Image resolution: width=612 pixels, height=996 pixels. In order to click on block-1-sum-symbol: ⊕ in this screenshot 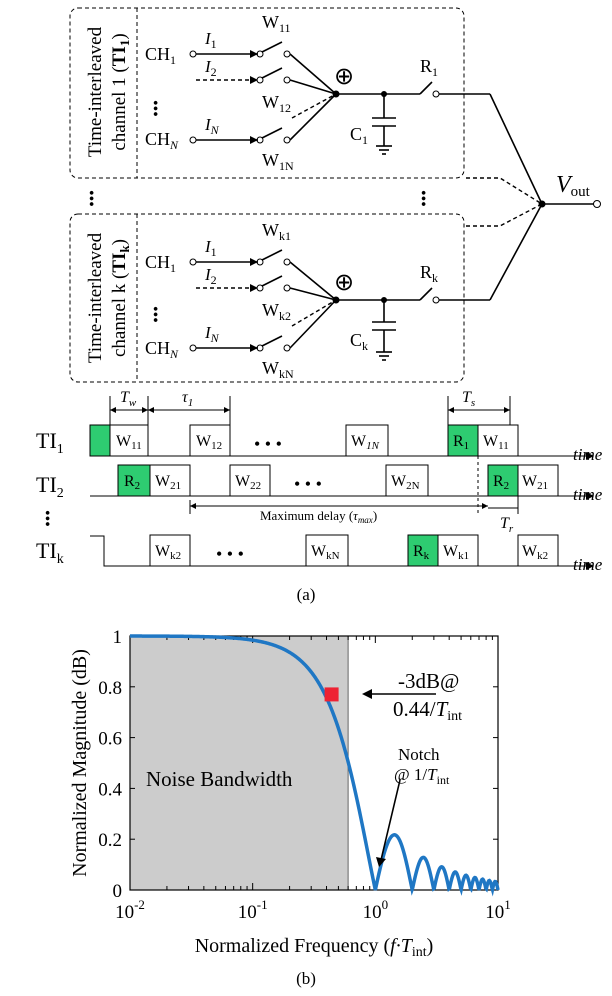, I will do `click(344, 77)`.